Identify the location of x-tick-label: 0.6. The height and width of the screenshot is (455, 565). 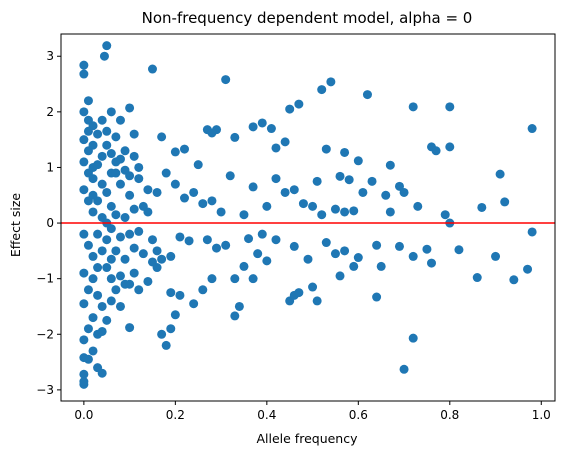
(358, 415).